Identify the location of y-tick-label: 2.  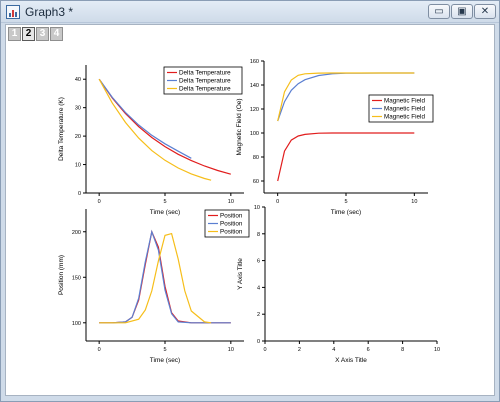
(258, 315).